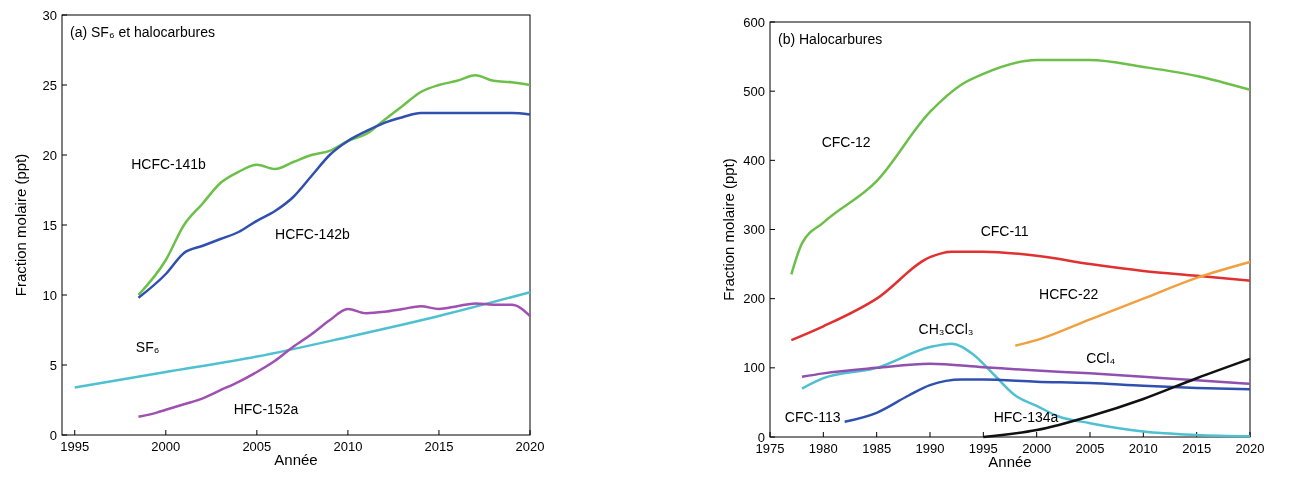 The width and height of the screenshot is (1299, 482). I want to click on y-tick-label: 5, so click(53, 365).